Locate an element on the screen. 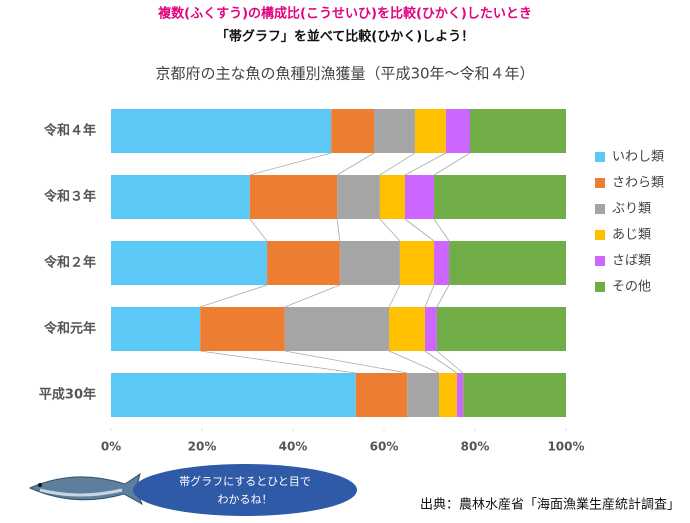 The height and width of the screenshot is (523, 690). x-tick-label: 0% is located at coordinates (111, 447).